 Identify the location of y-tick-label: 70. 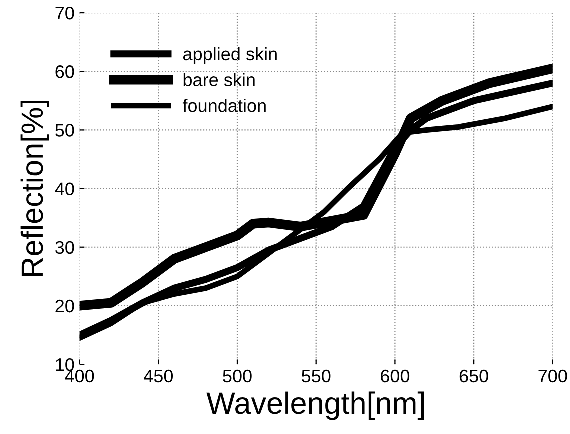
(65, 13).